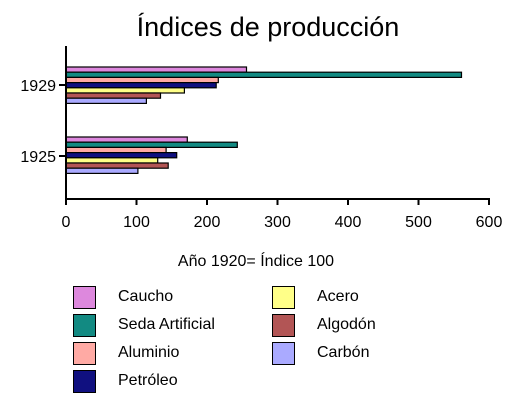 Image resolution: width=512 pixels, height=409 pixels. Describe the element at coordinates (343, 352) in the screenshot. I see `legend-label-carbon: Carbón` at that location.